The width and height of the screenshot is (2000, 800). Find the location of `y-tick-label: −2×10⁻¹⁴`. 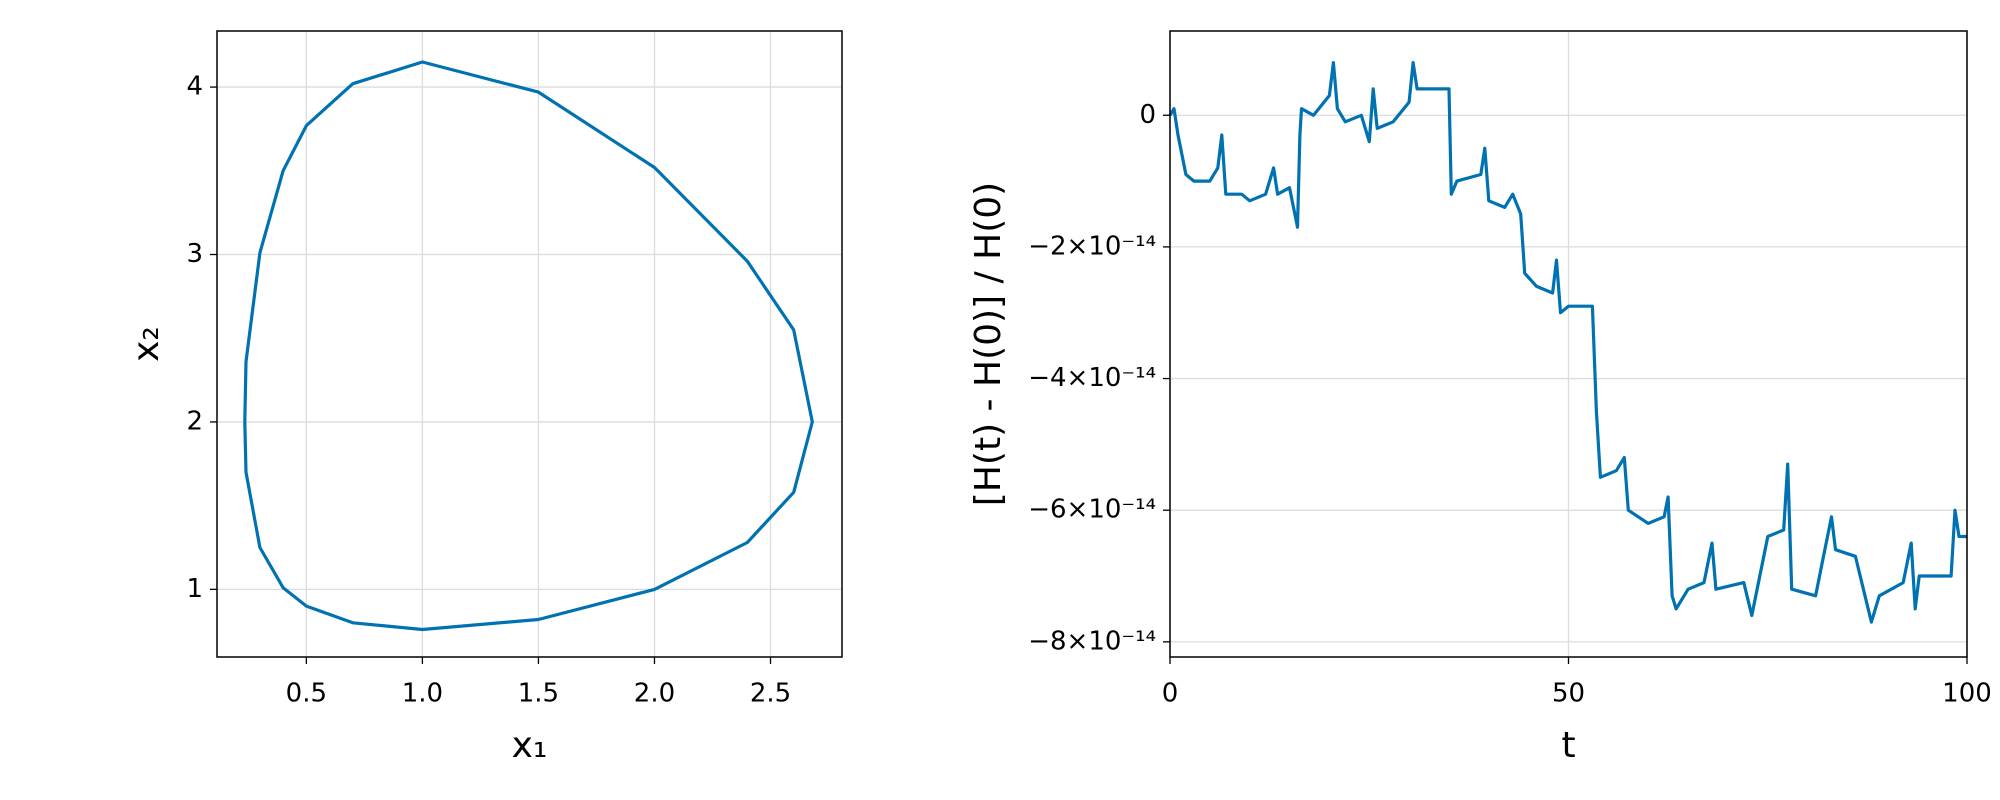

y-tick-label: −2×10⁻¹⁴ is located at coordinates (1092, 246).